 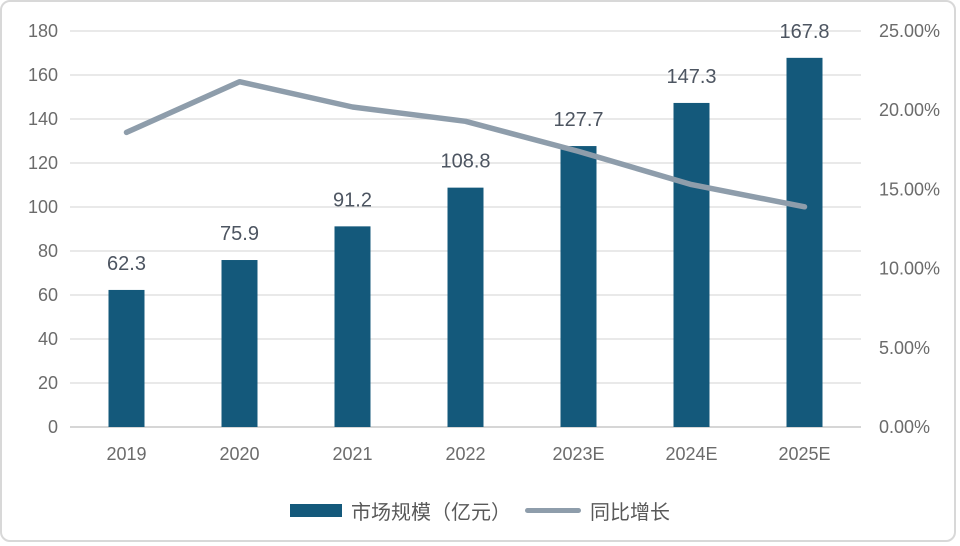 What do you see at coordinates (909, 269) in the screenshot?
I see `y2-axis-tick-label: 10.00%` at bounding box center [909, 269].